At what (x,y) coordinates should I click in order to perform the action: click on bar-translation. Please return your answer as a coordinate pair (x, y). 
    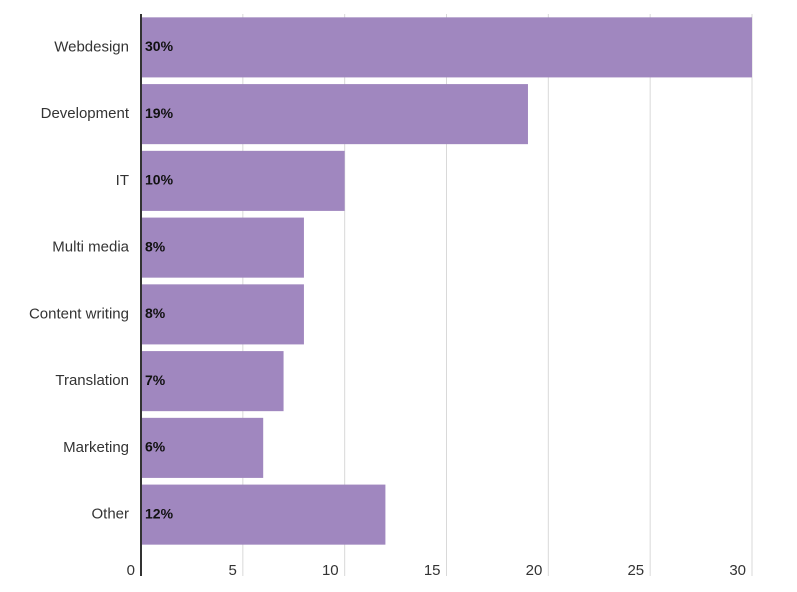
    Looking at the image, I should click on (212, 381).